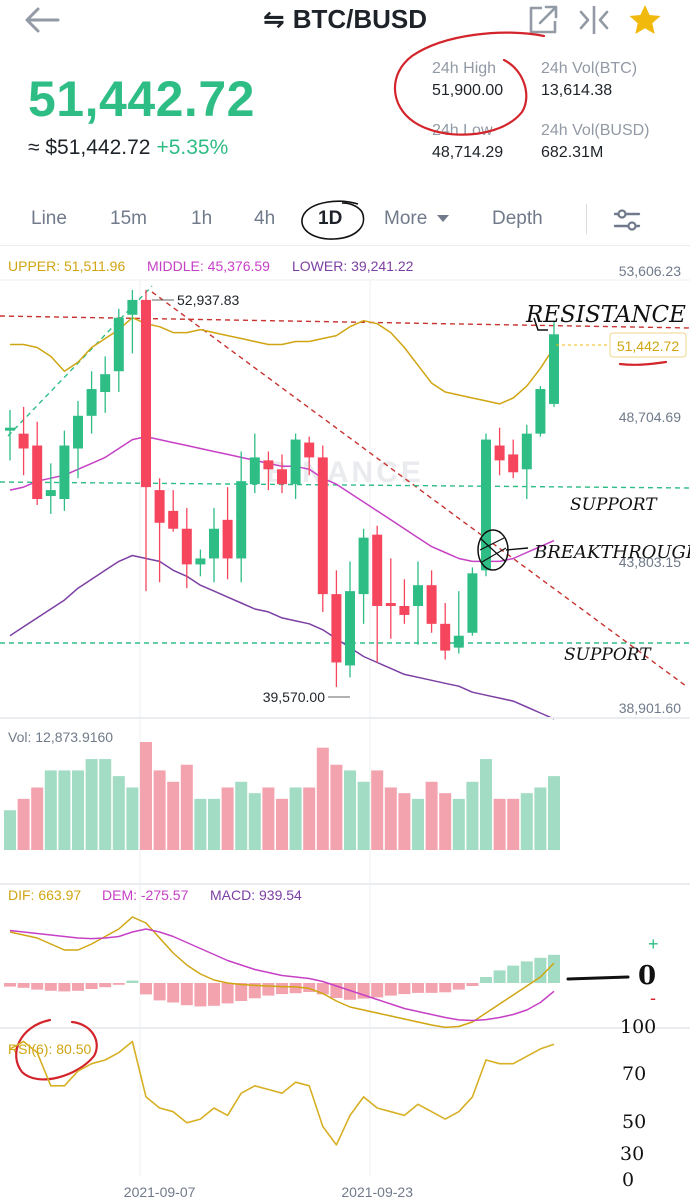 The height and width of the screenshot is (1200, 690). Describe the element at coordinates (49, 218) in the screenshot. I see `tab-line: Line` at that location.